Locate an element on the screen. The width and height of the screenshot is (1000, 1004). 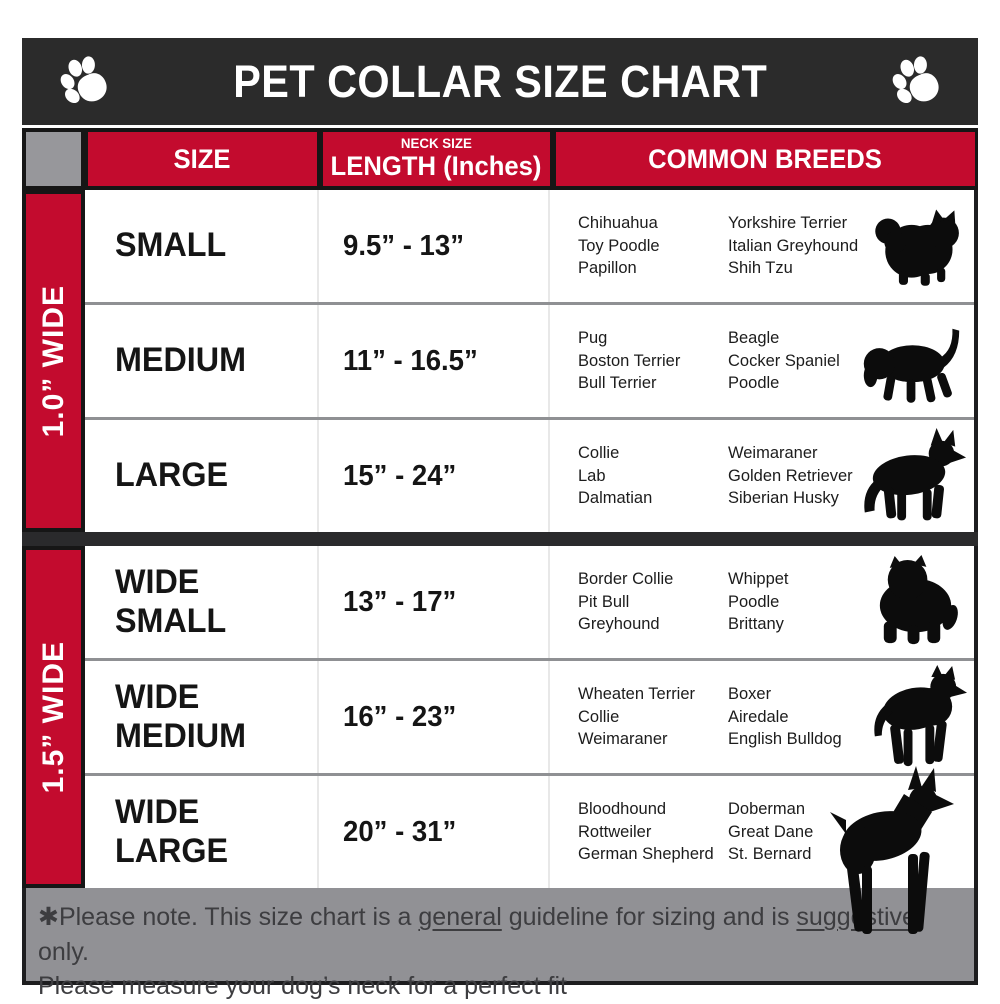
pomeranian-dog-icon is located at coordinates (918, 246).